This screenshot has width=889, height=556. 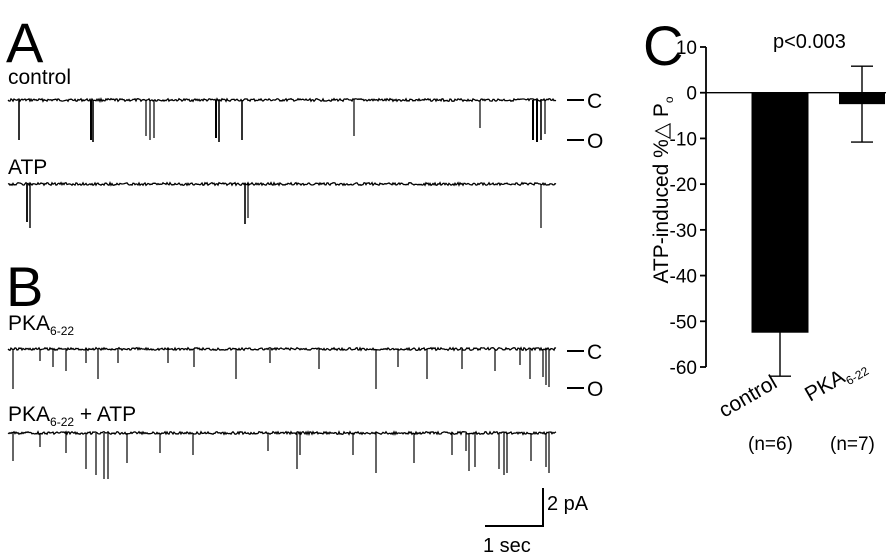 I want to click on trace-label-atp: ATP, so click(x=27, y=167).